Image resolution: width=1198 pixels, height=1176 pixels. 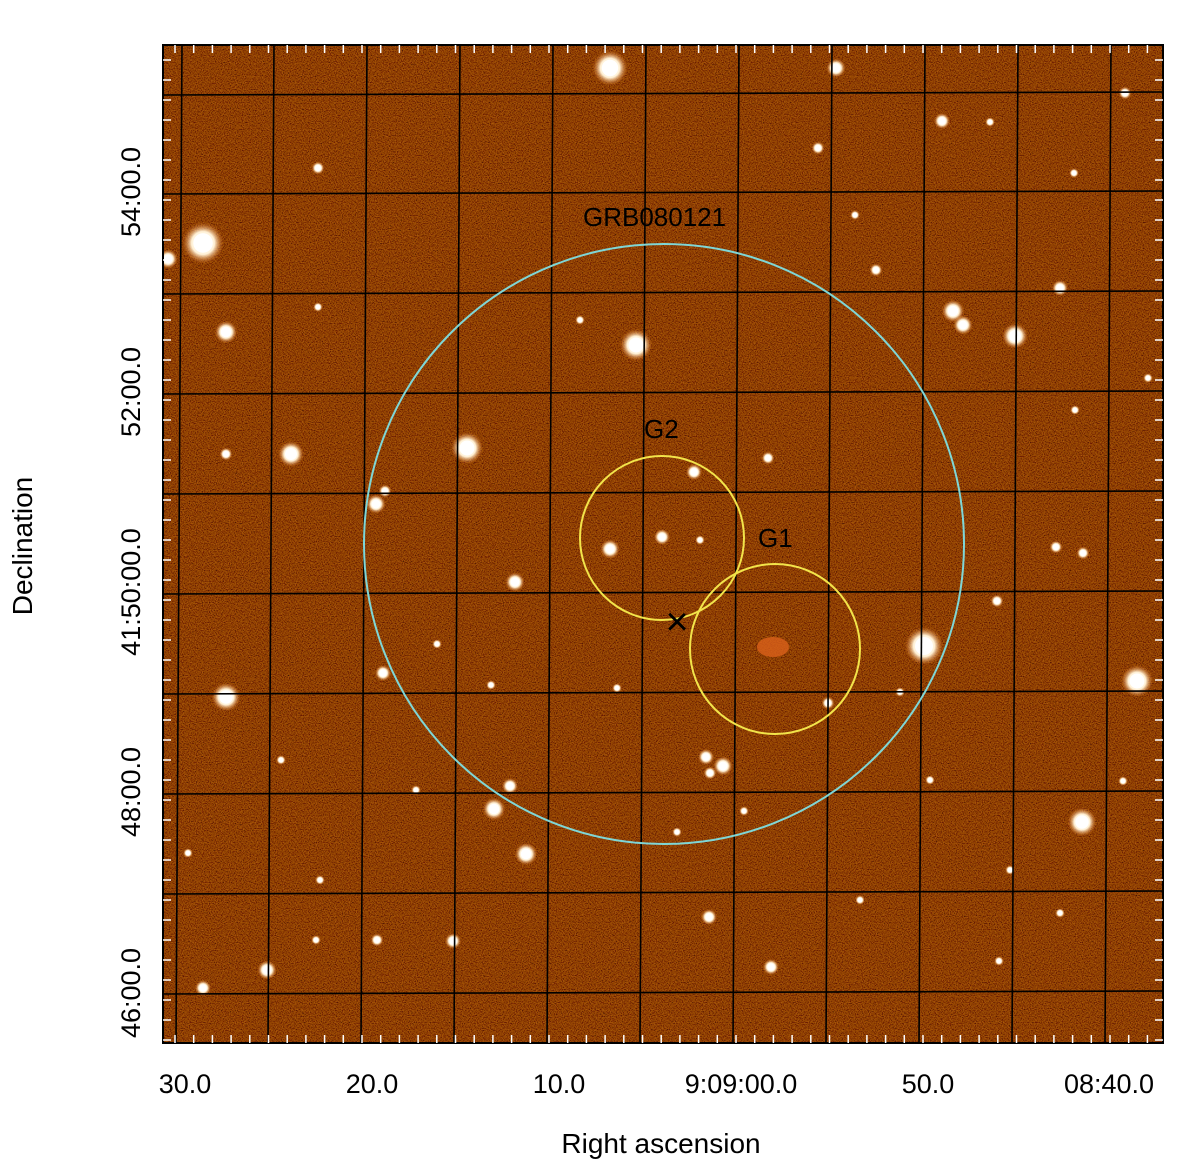 What do you see at coordinates (741, 1084) in the screenshot?
I see `x-tick-label: 9:09:00.0` at bounding box center [741, 1084].